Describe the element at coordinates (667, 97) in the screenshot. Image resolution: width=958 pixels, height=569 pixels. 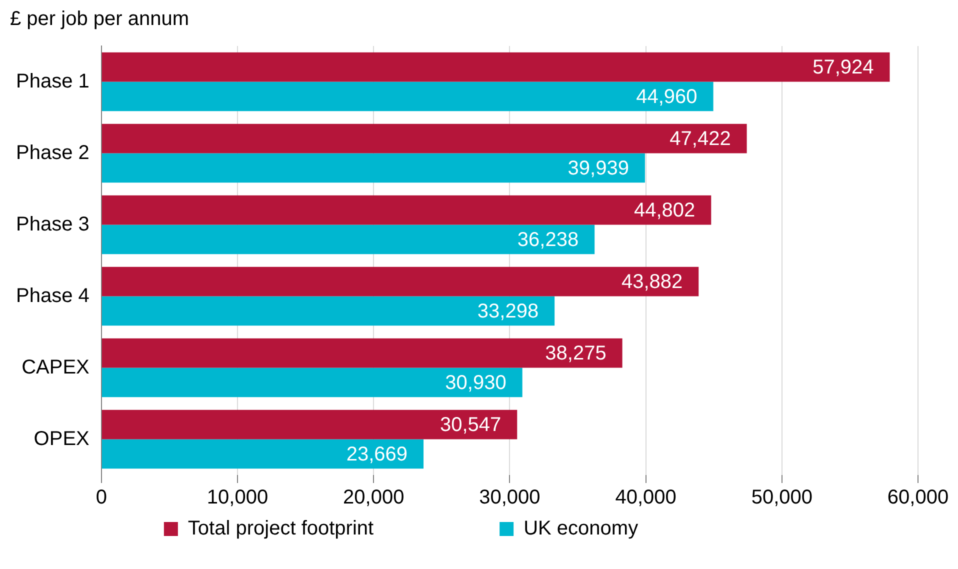
I see `data-label: 44,960` at that location.